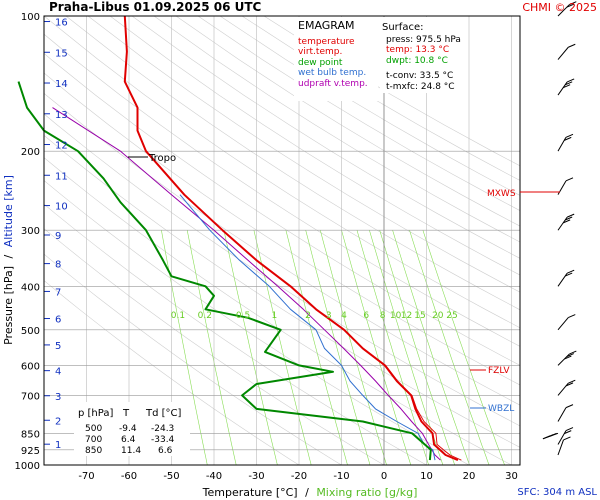  I want to click on mixing-ratio-label: 4, so click(344, 316).